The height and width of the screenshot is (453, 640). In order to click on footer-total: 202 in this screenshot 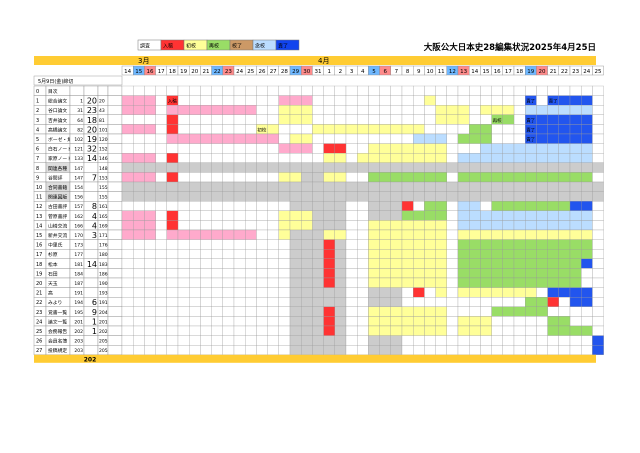, I will do `click(90, 359)`.